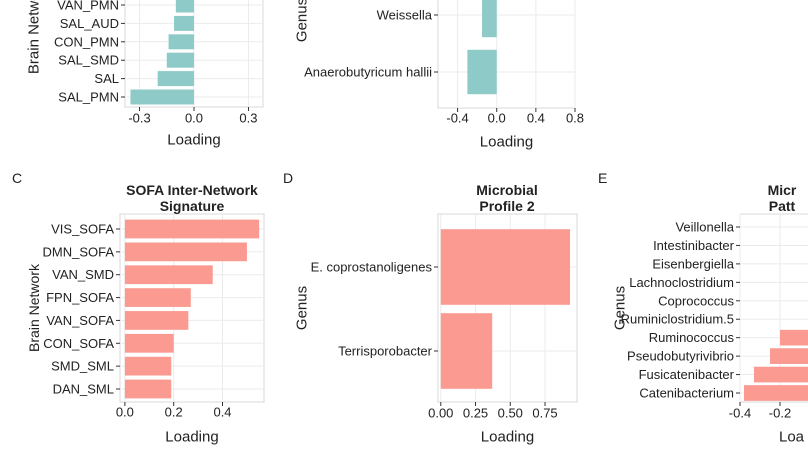 The height and width of the screenshot is (455, 808). I want to click on bar-DAN_SML, so click(148, 389).